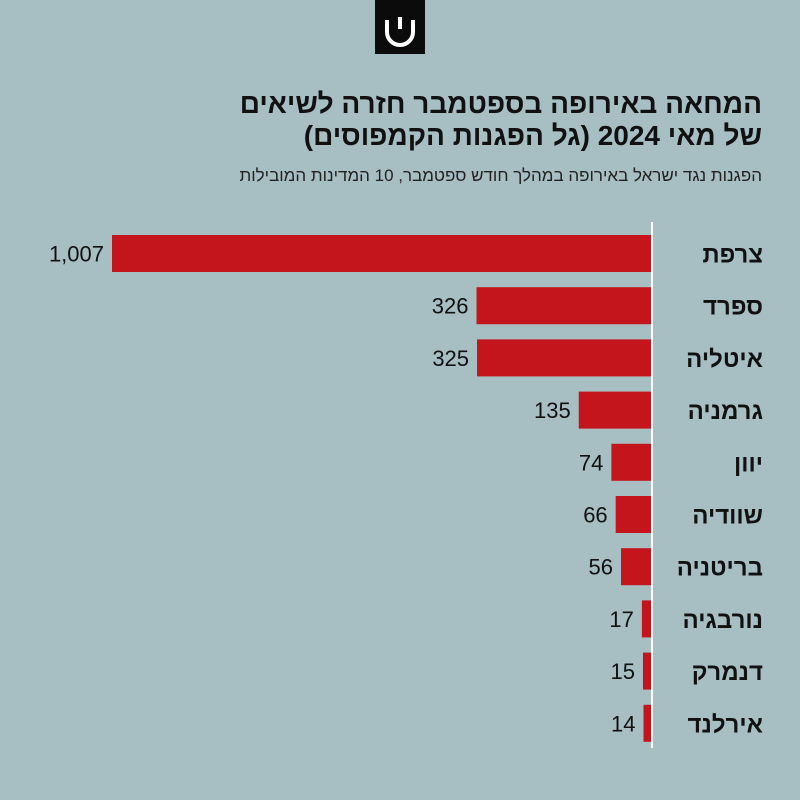 This screenshot has height=800, width=800. I want to click on value-label-1: 326, so click(450, 306).